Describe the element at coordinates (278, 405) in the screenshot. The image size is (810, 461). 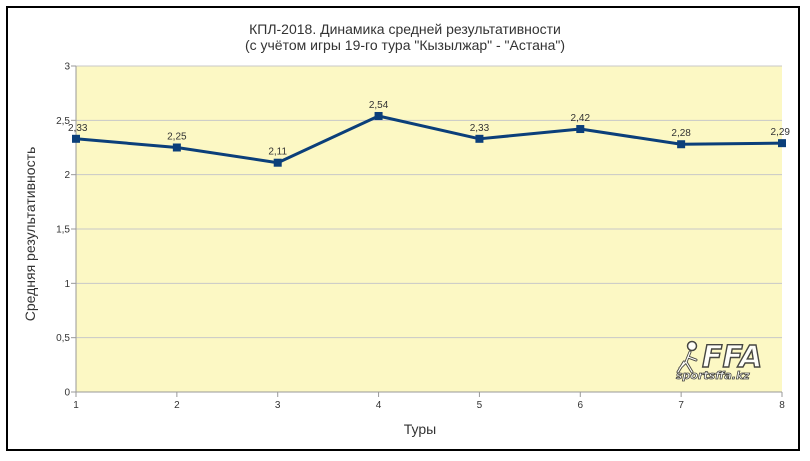
I see `x-tick-label: 3` at that location.